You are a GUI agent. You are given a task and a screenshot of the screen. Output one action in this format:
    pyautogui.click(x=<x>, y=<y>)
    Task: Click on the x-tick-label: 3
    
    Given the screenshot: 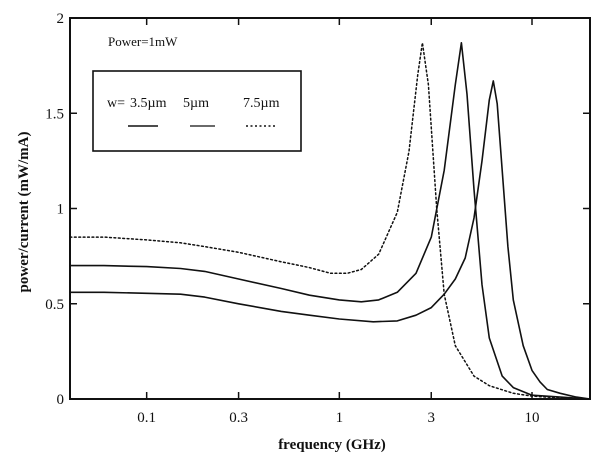 What is the action you would take?
    pyautogui.click(x=432, y=418)
    